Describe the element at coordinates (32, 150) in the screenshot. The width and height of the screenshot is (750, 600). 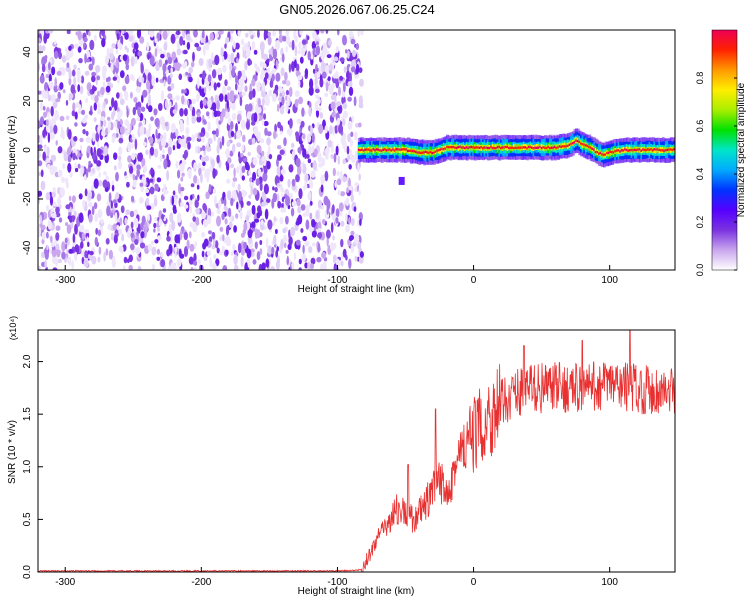
I see `spectrogram-y-ticks: -40 -20 0 20 40` at that location.